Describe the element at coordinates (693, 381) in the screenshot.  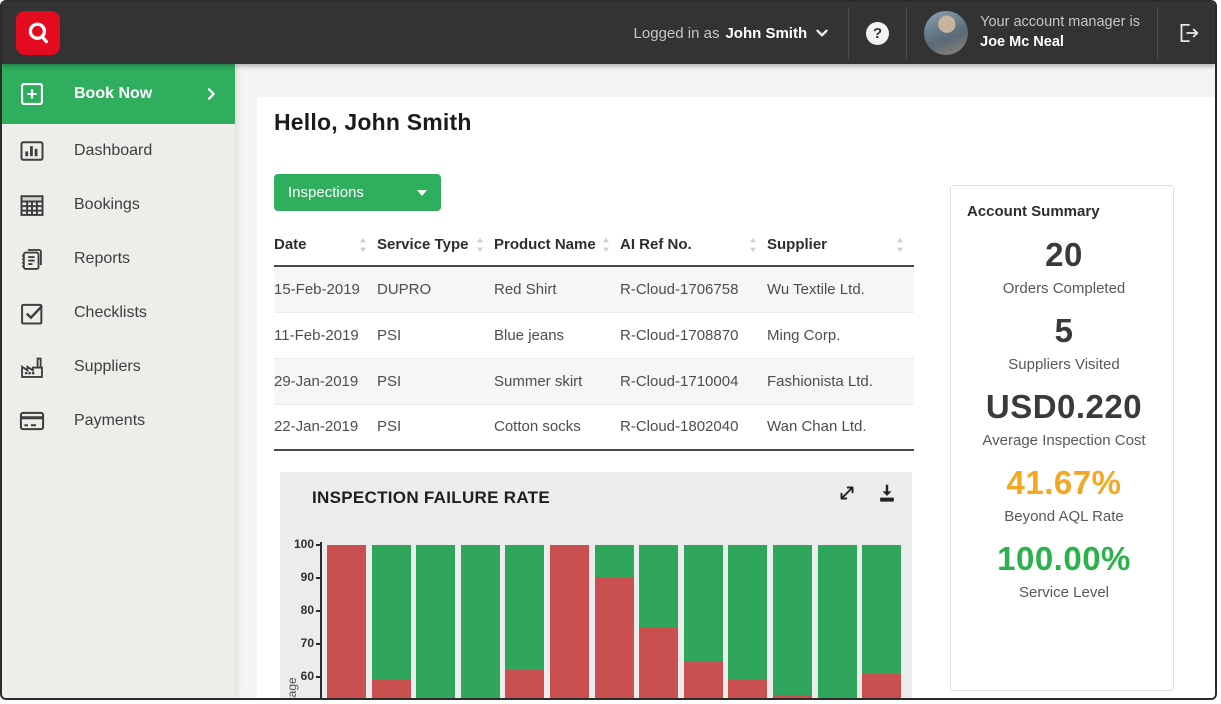
I see `table-cell: R-Cloud-1710004` at that location.